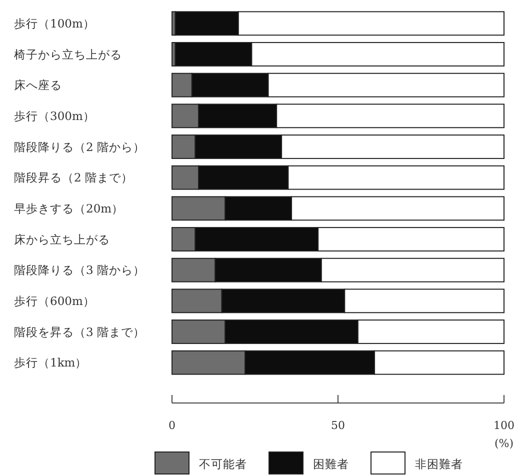 The height and width of the screenshot is (476, 524). I want to click on x-tick-label: 50, so click(338, 425).